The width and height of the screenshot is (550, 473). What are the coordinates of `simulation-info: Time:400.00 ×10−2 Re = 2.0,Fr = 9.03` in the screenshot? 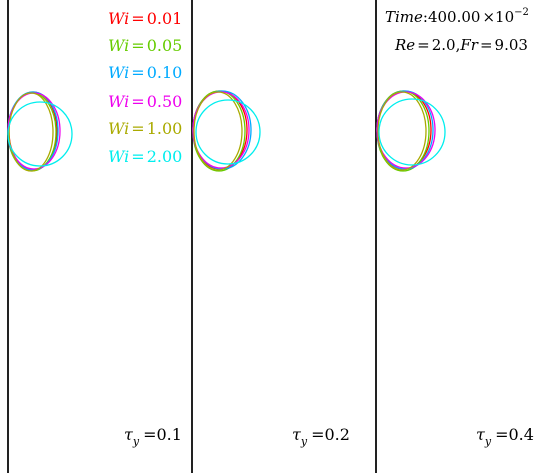 It's located at (457, 30).